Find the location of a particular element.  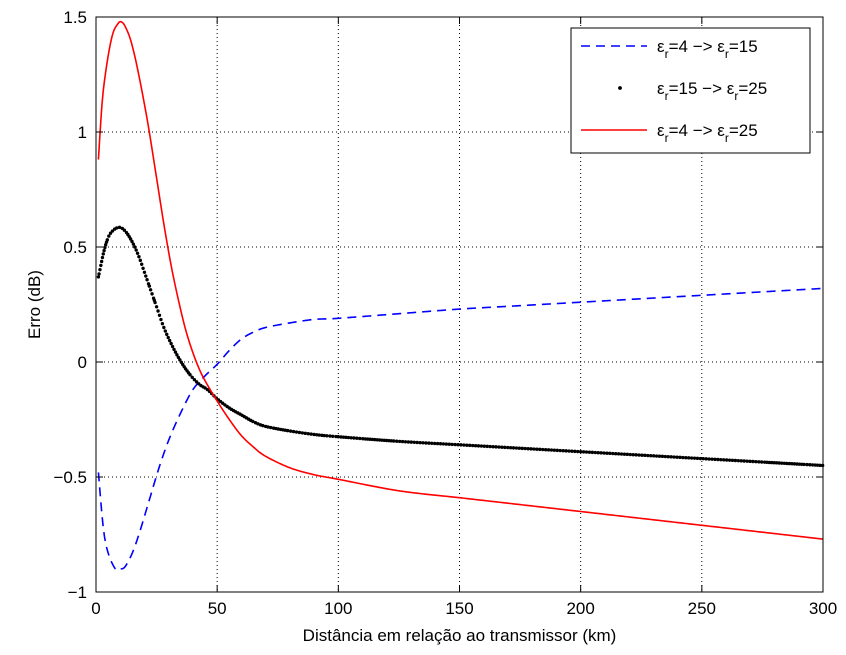

legend-text: =4 −> ε is located at coordinates (697, 130).